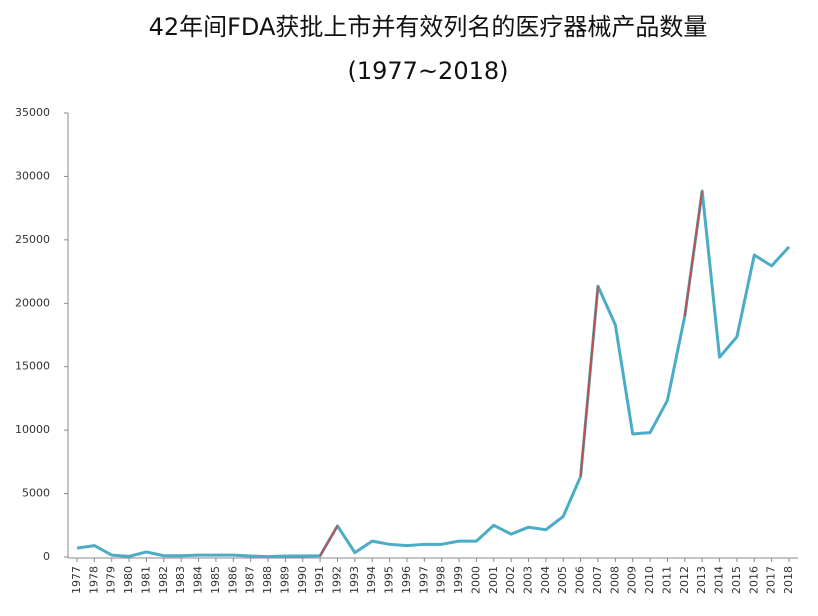  What do you see at coordinates (441, 580) in the screenshot?
I see `x-tick-label: 1998` at bounding box center [441, 580].